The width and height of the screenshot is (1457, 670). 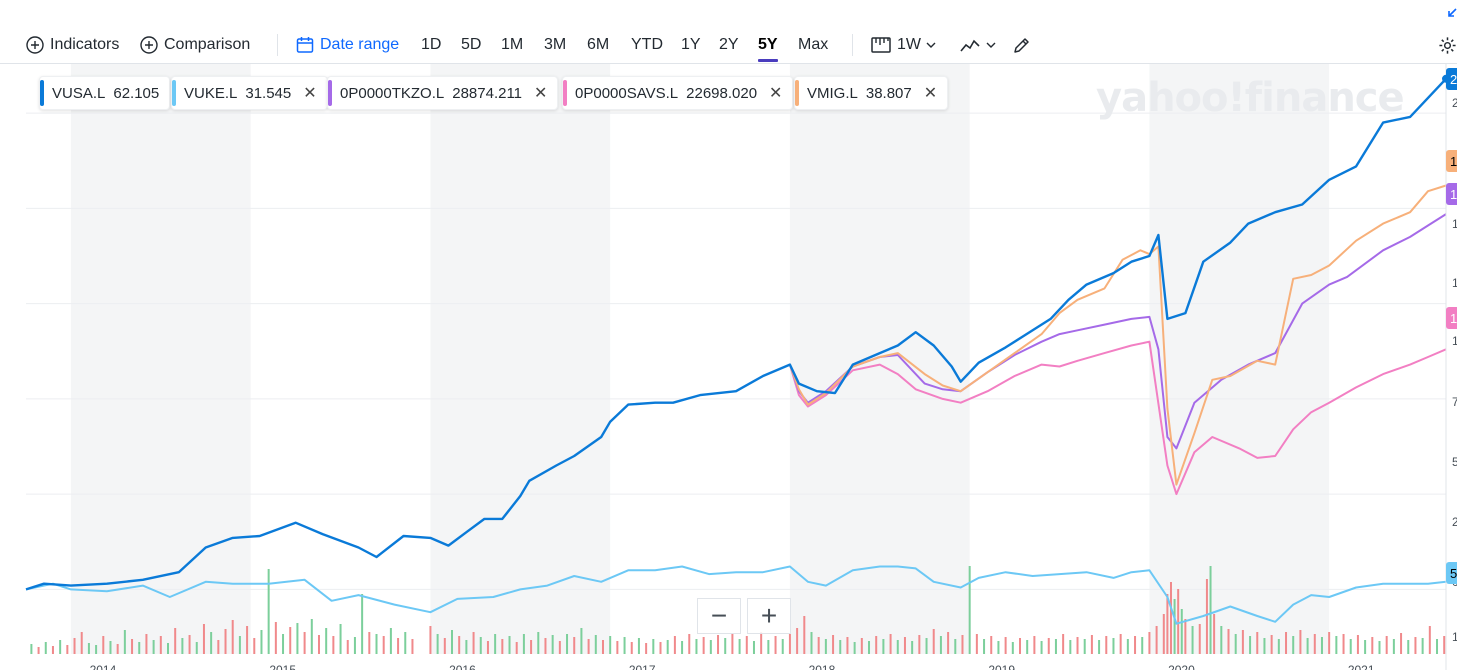 I want to click on legend-chip: 0P0000SAVS.L 22698.020 ✕, so click(x=678, y=93).